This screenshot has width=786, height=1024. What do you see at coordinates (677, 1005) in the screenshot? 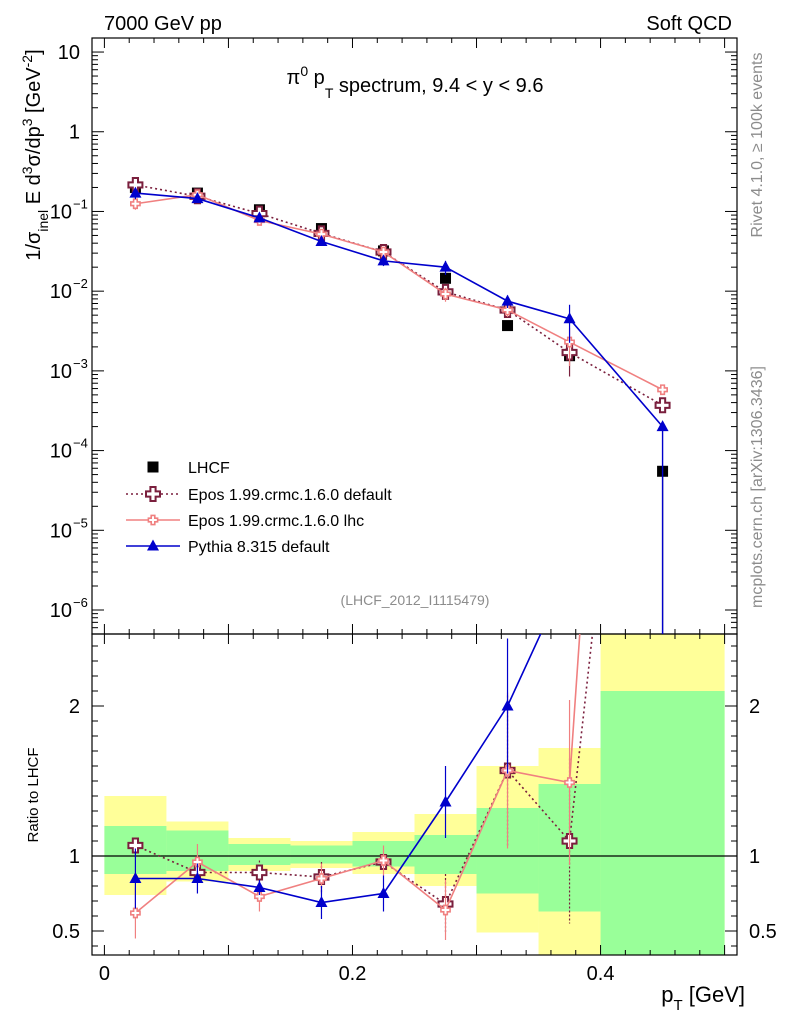
I see `x-axis-title-part: T` at bounding box center [677, 1005].